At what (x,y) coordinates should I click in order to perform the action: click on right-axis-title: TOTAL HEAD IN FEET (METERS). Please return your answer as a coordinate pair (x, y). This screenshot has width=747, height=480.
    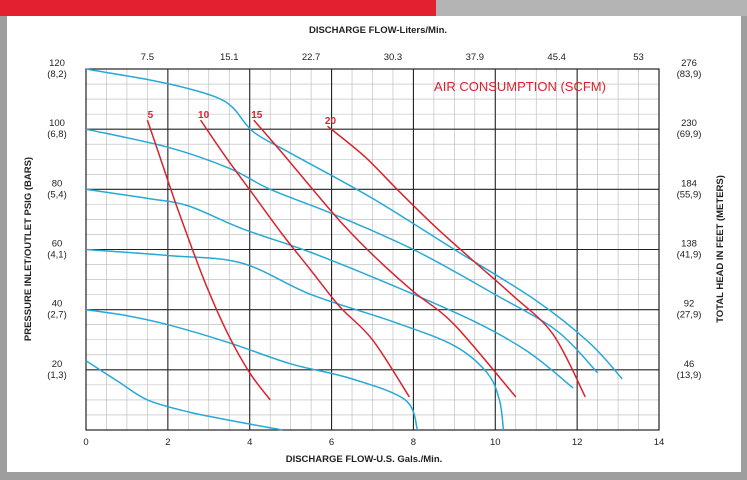
    Looking at the image, I should click on (720, 249).